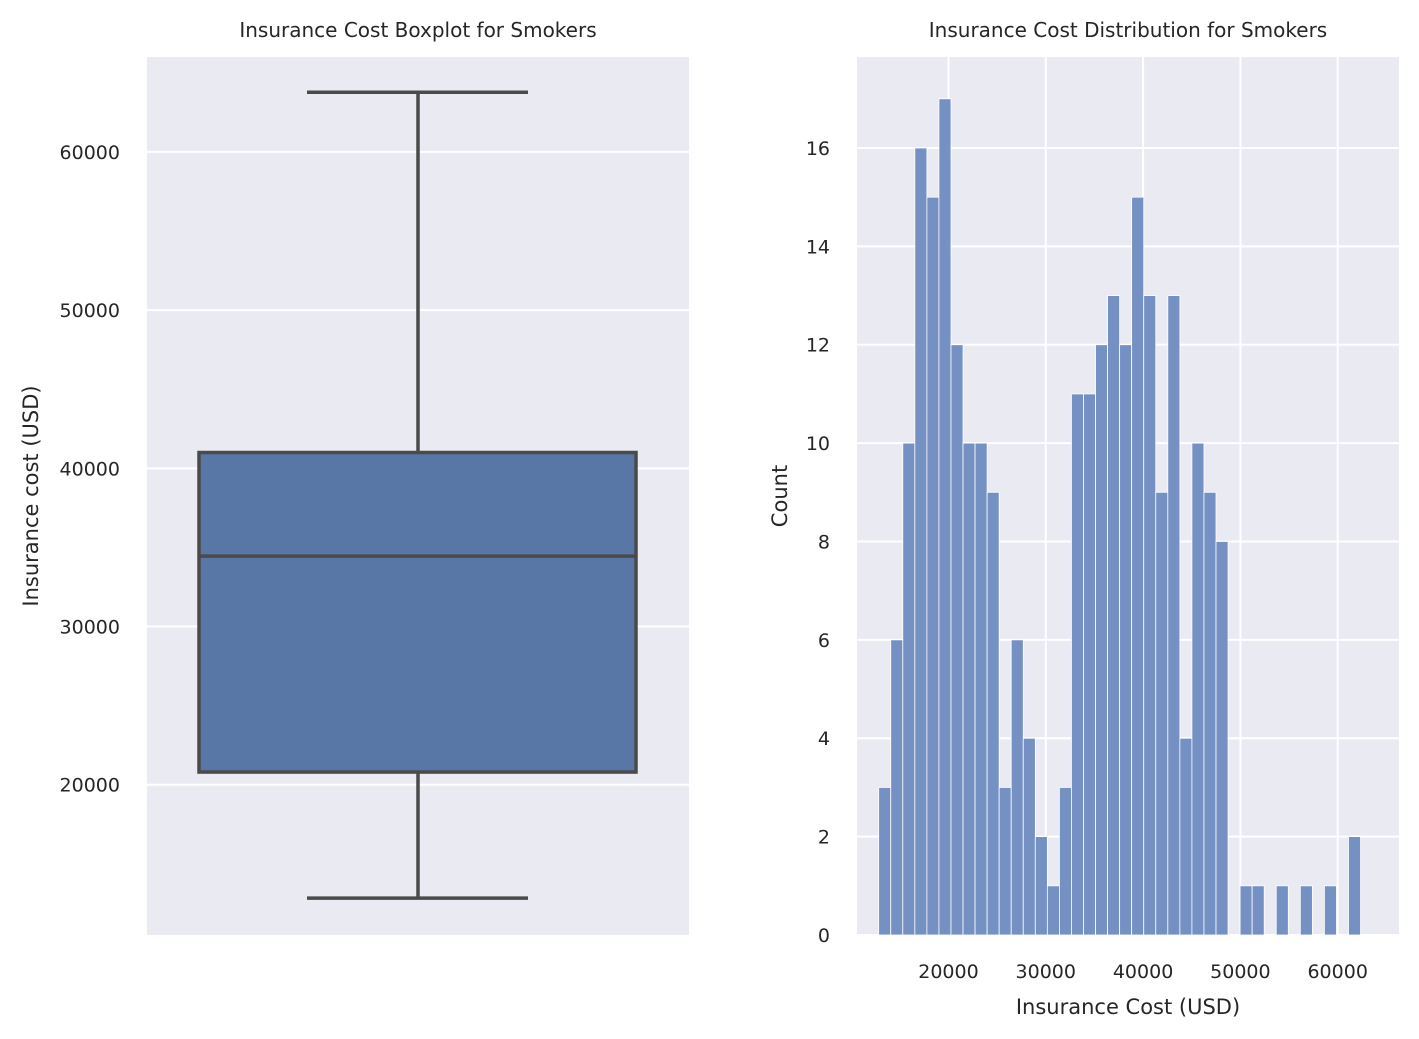  Describe the element at coordinates (818, 247) in the screenshot. I see `histogram-y-tick-label: 14` at that location.